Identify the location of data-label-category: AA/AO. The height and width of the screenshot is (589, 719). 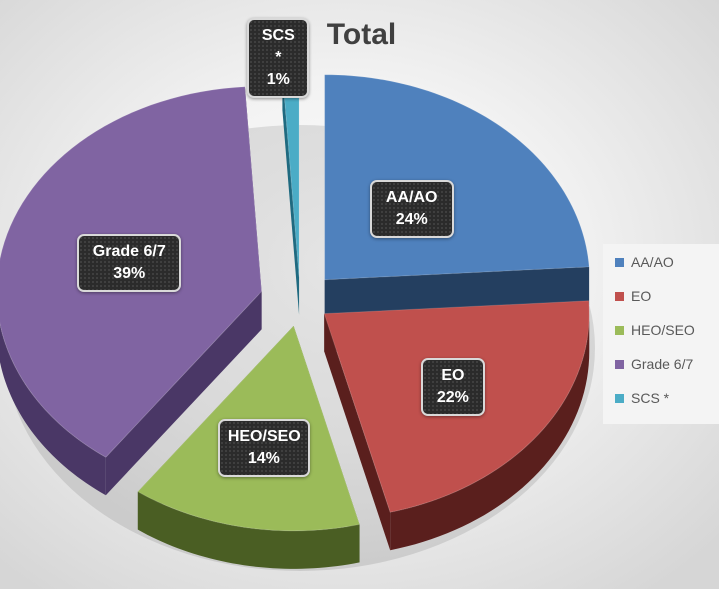
(411, 197).